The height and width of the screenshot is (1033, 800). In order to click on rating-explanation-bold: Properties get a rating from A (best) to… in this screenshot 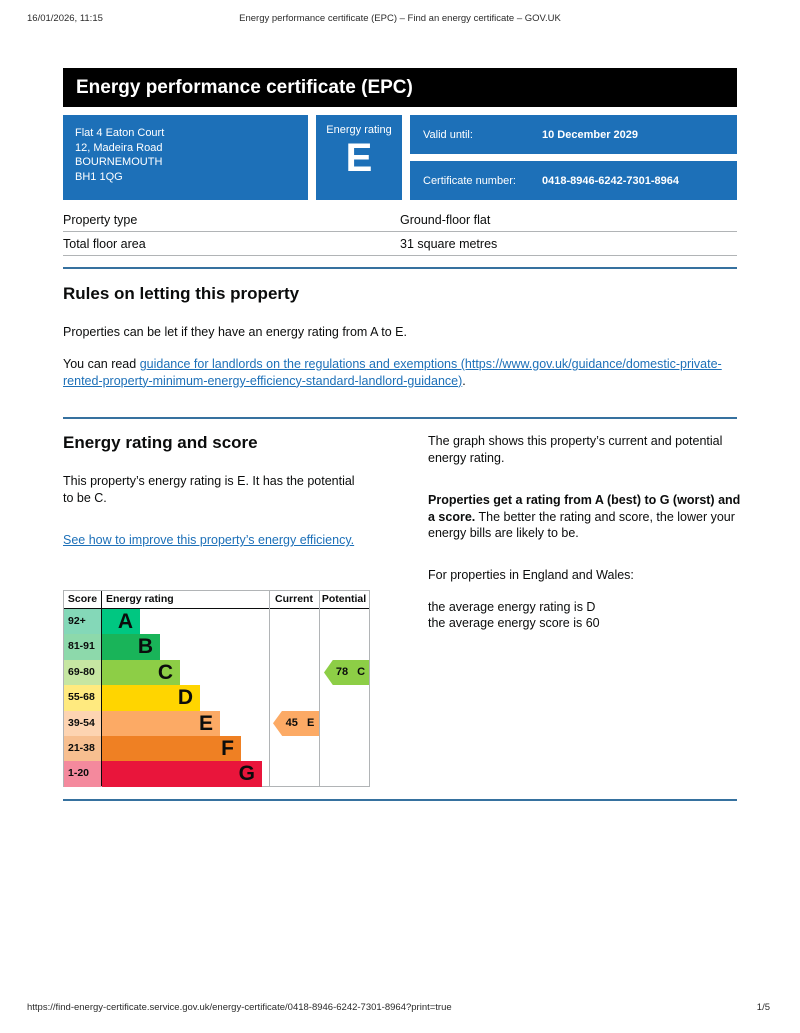, I will do `click(584, 508)`.